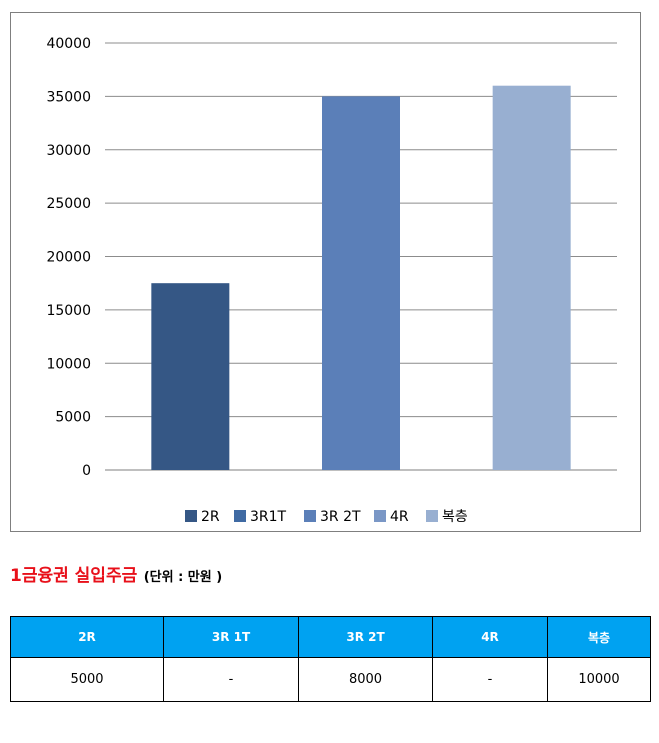 This screenshot has height=743, width=659. What do you see at coordinates (86, 471) in the screenshot?
I see `y-tick-label: 0` at bounding box center [86, 471].